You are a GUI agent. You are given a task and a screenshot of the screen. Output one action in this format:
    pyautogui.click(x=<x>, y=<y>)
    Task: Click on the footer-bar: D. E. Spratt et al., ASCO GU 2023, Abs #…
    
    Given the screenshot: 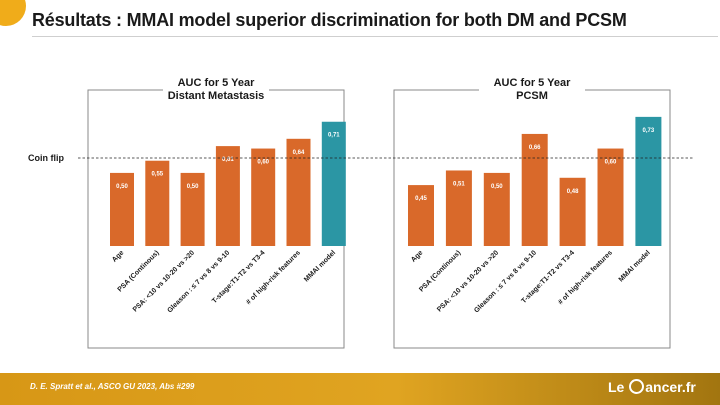 What is the action you would take?
    pyautogui.click(x=360, y=389)
    